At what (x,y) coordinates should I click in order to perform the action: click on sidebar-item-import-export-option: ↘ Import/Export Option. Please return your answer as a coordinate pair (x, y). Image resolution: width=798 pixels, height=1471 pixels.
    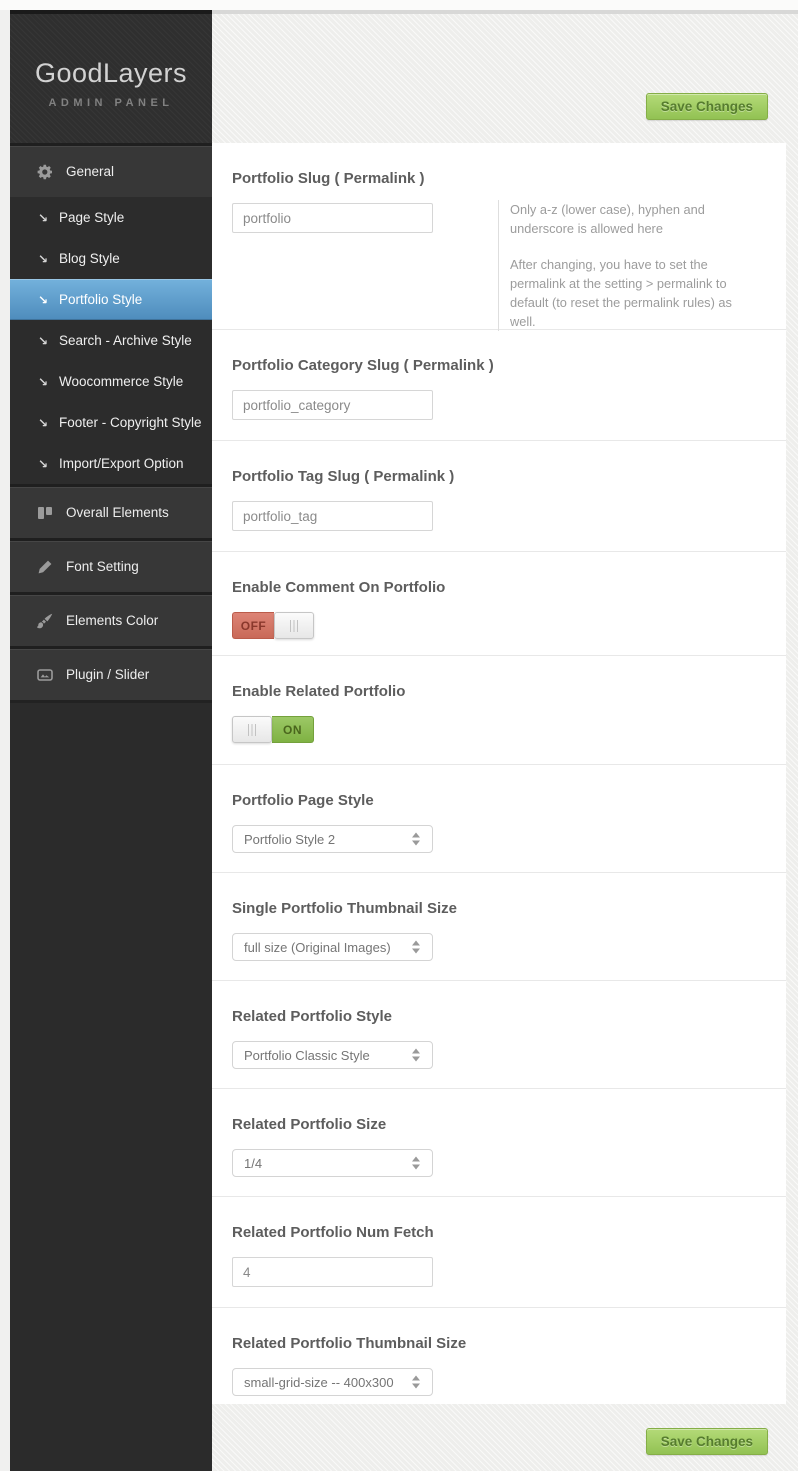
    Looking at the image, I should click on (111, 463).